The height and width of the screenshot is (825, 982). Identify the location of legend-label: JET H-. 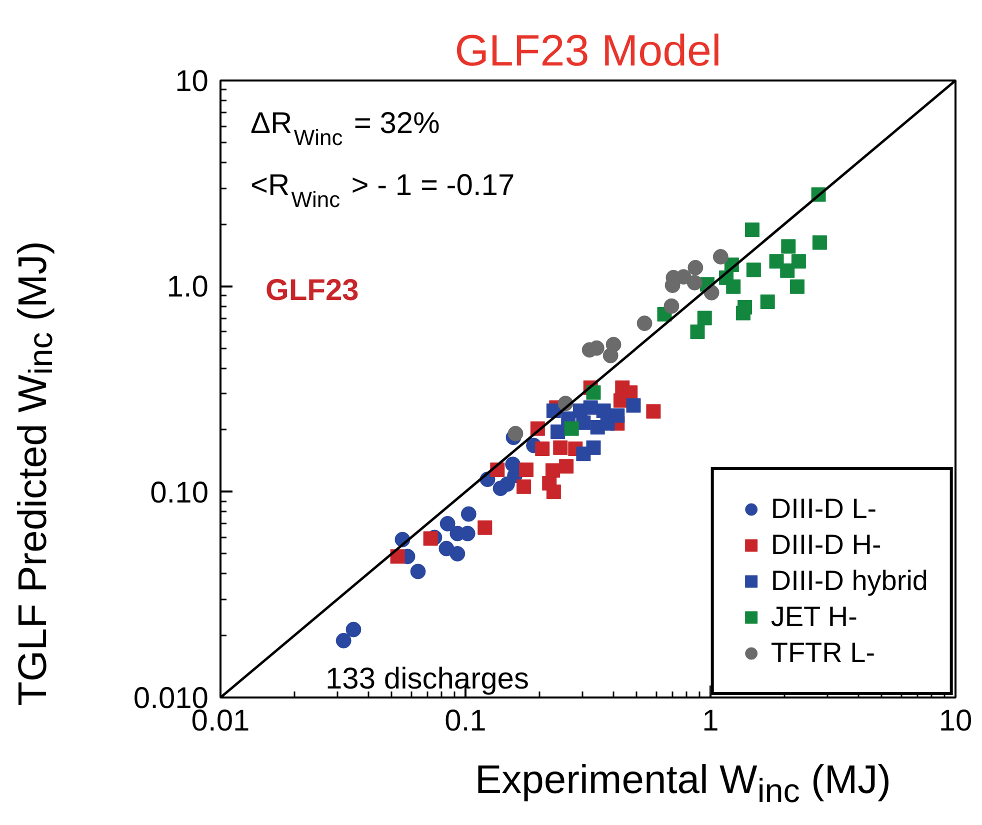
(814, 617).